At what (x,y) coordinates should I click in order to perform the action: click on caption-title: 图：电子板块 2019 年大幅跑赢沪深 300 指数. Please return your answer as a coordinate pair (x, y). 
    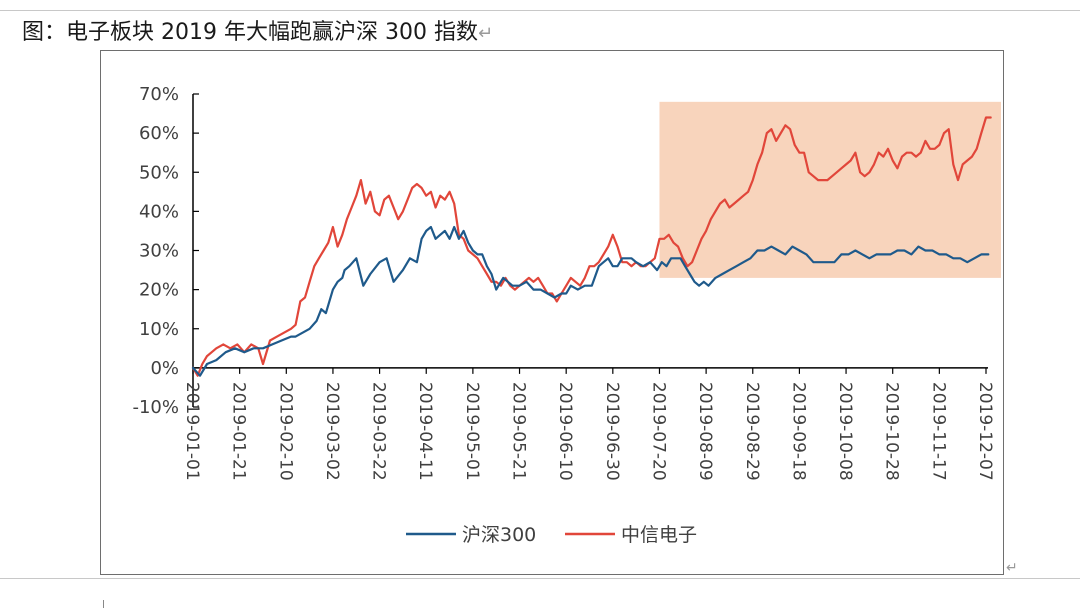
    Looking at the image, I should click on (250, 32).